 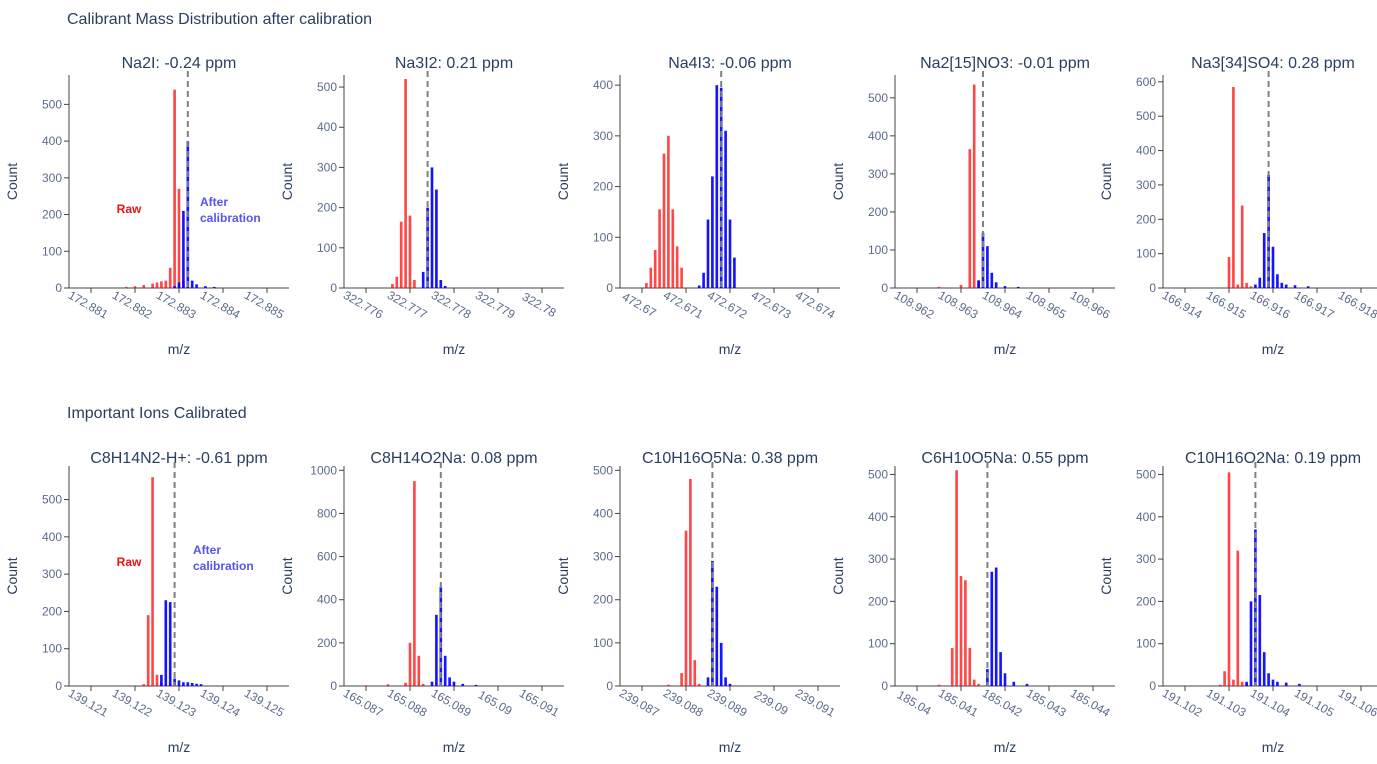 I want to click on after-annotation-line: After, so click(x=207, y=550).